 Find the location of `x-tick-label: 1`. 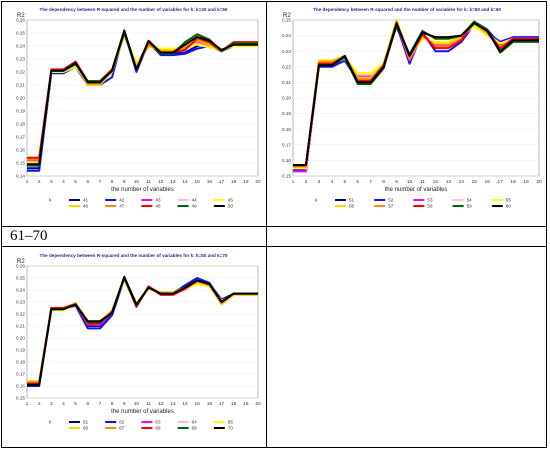

x-tick-label: 1 is located at coordinates (293, 182).